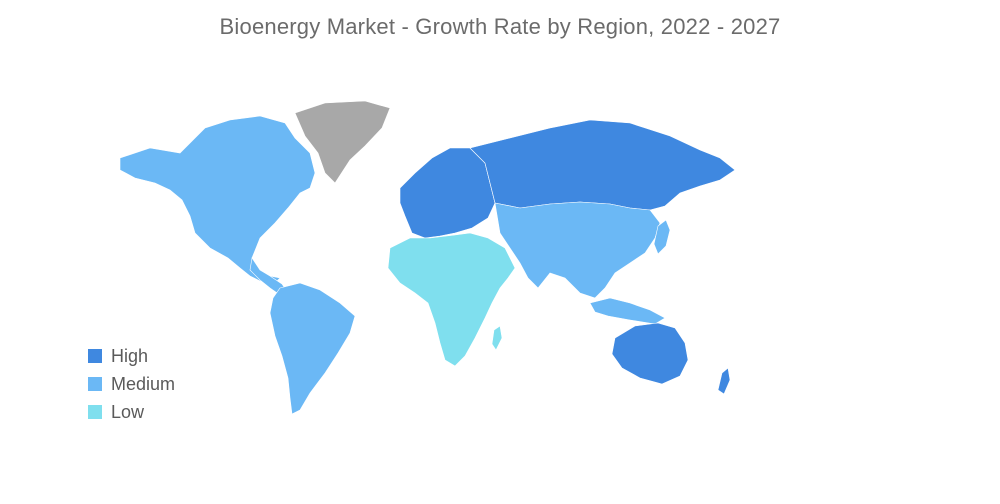 This screenshot has height=504, width=1000. Describe the element at coordinates (451, 299) in the screenshot. I see `region-middle-east-africa` at that location.